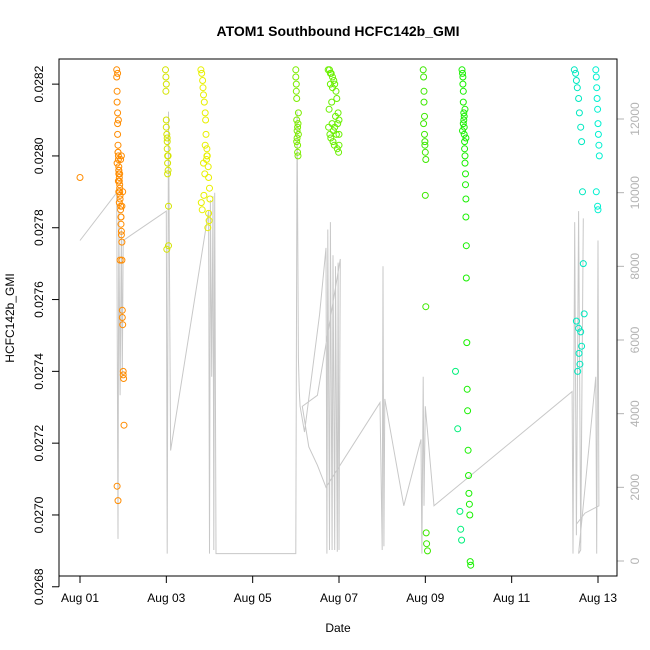 The image size is (650, 650). Describe the element at coordinates (39, 371) in the screenshot. I see `y-tick-label: 0.0274` at that location.